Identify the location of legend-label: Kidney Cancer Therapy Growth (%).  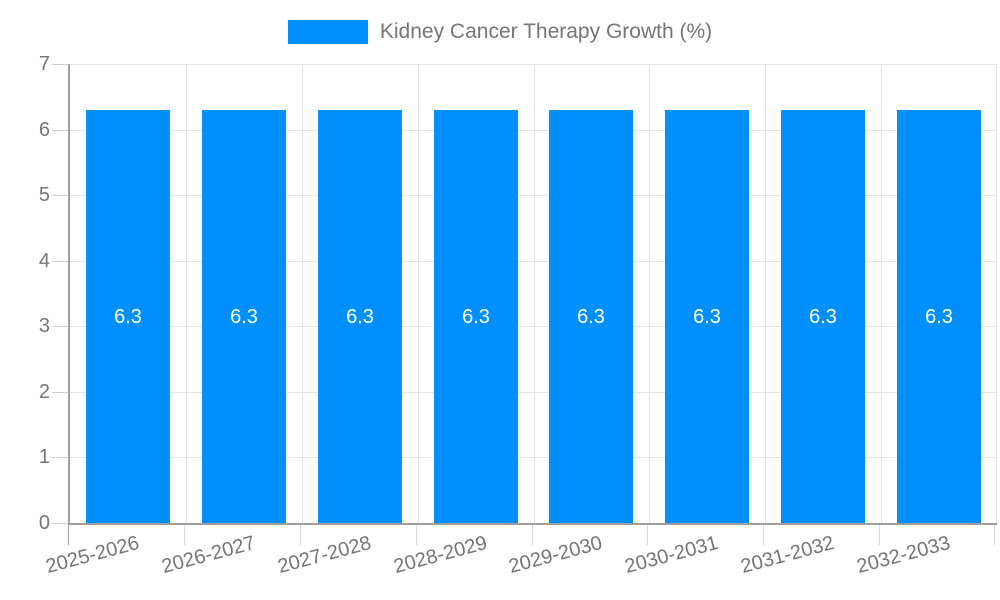
(546, 31).